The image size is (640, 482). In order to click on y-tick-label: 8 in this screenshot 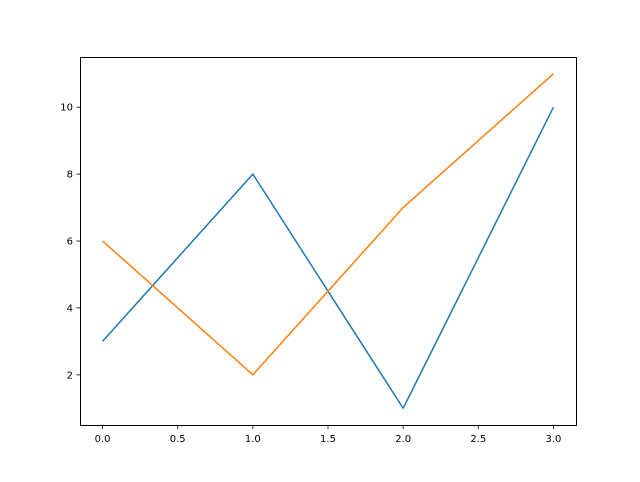, I will do `click(70, 175)`.